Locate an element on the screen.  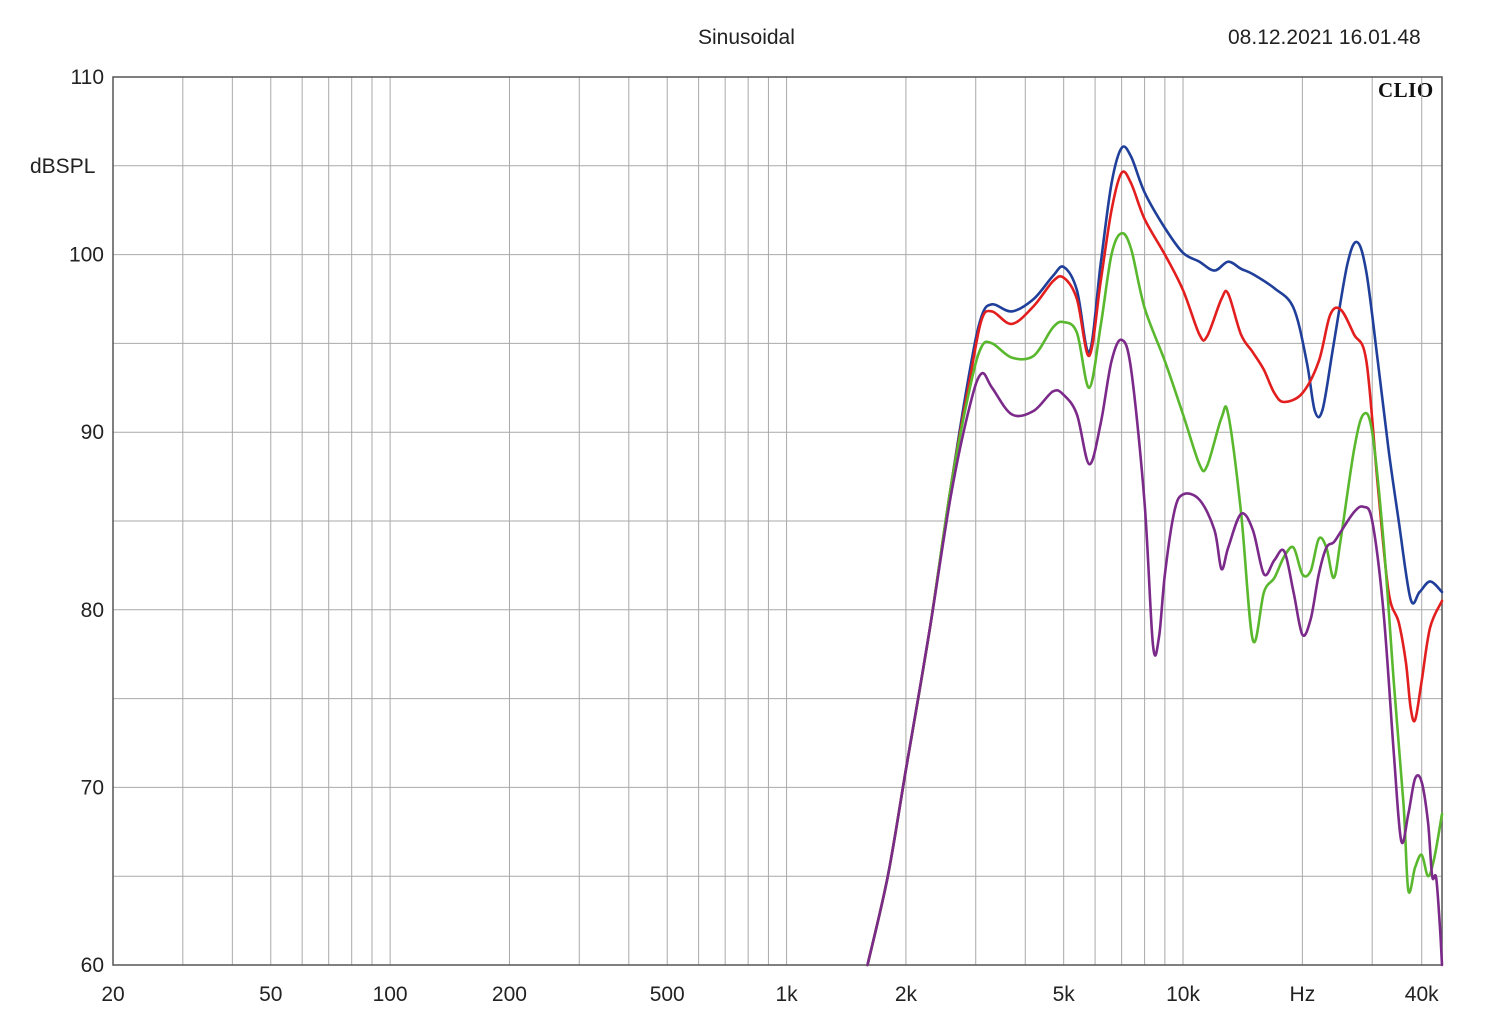
x-tick-label: 10k is located at coordinates (1183, 994).